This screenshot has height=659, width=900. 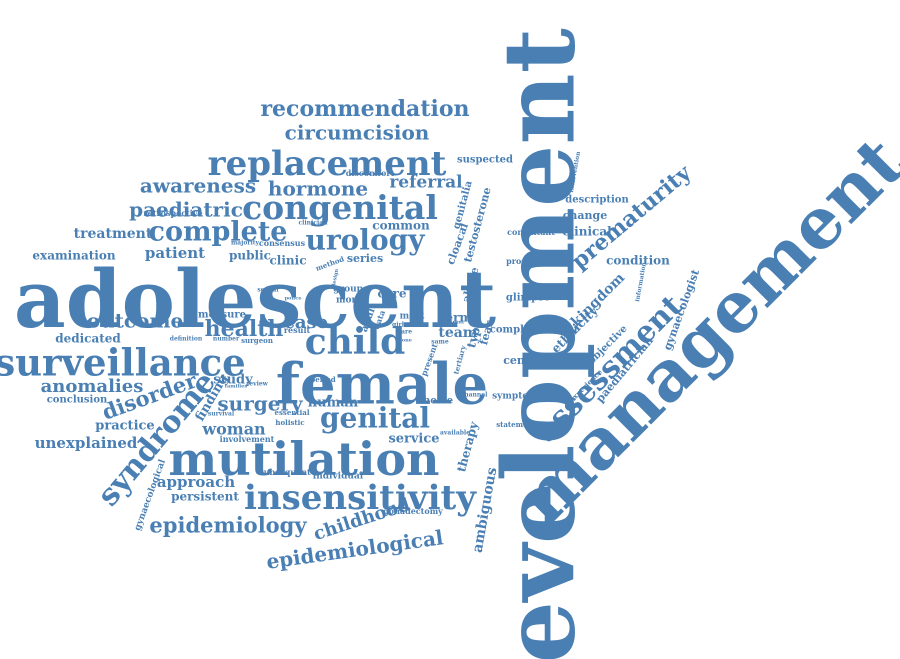 What do you see at coordinates (365, 258) in the screenshot?
I see `word-series: series` at bounding box center [365, 258].